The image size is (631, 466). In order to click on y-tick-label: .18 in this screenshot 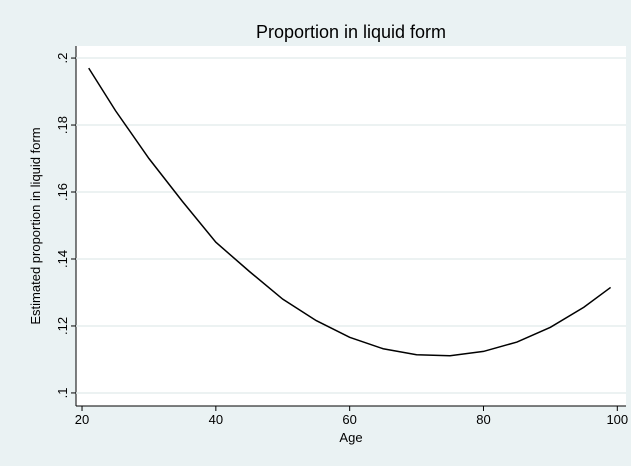, I will do `click(62, 125)`.